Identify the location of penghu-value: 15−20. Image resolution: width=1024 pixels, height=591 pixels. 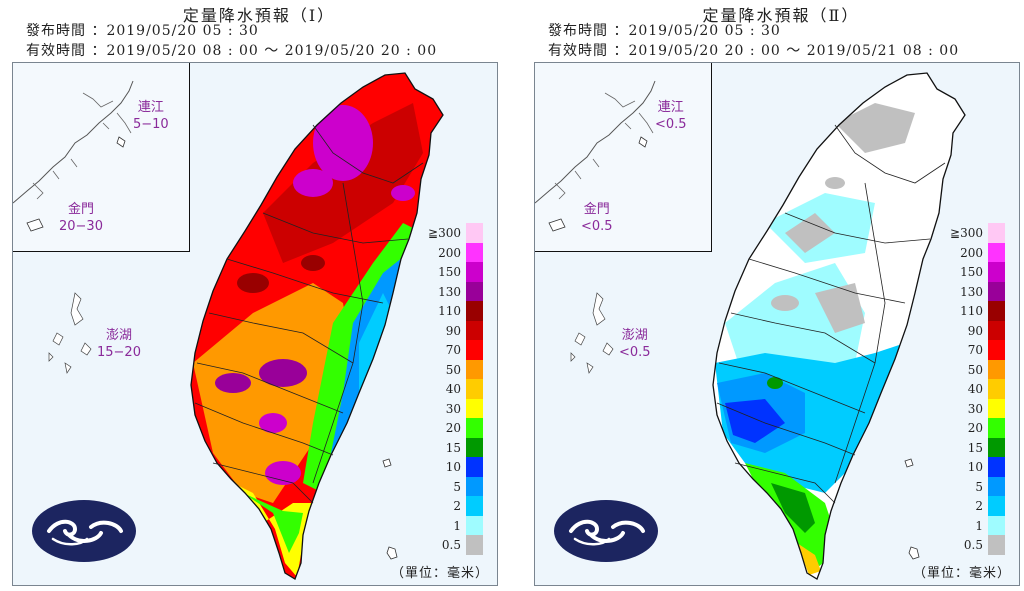
(119, 352).